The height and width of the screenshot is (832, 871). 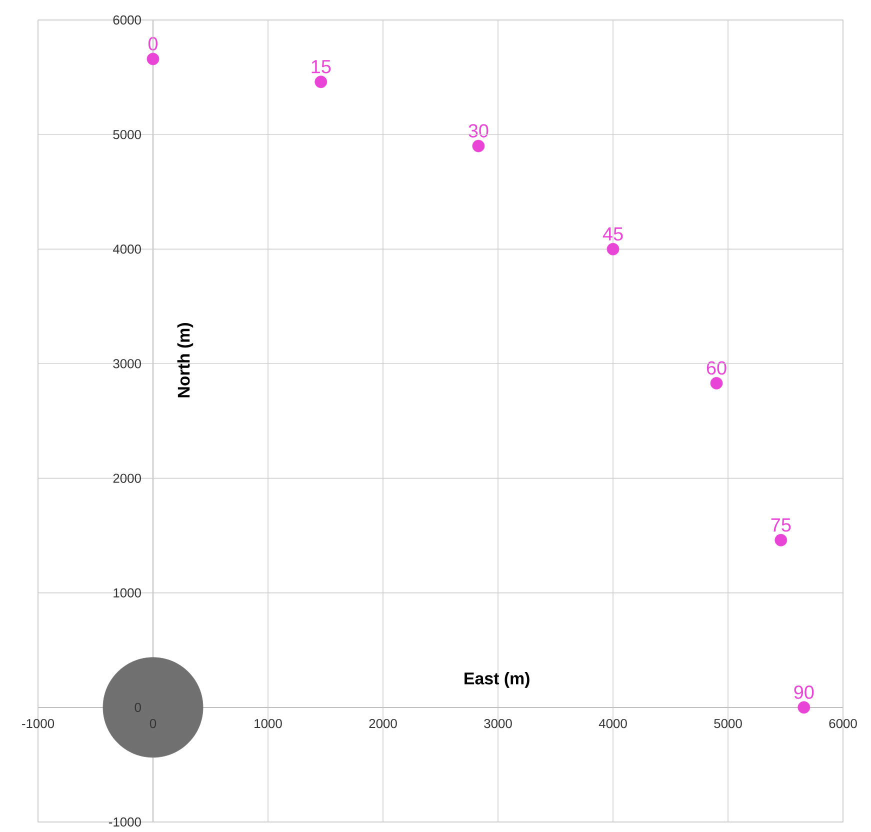 What do you see at coordinates (383, 723) in the screenshot?
I see `x-tick-label: 2000` at bounding box center [383, 723].